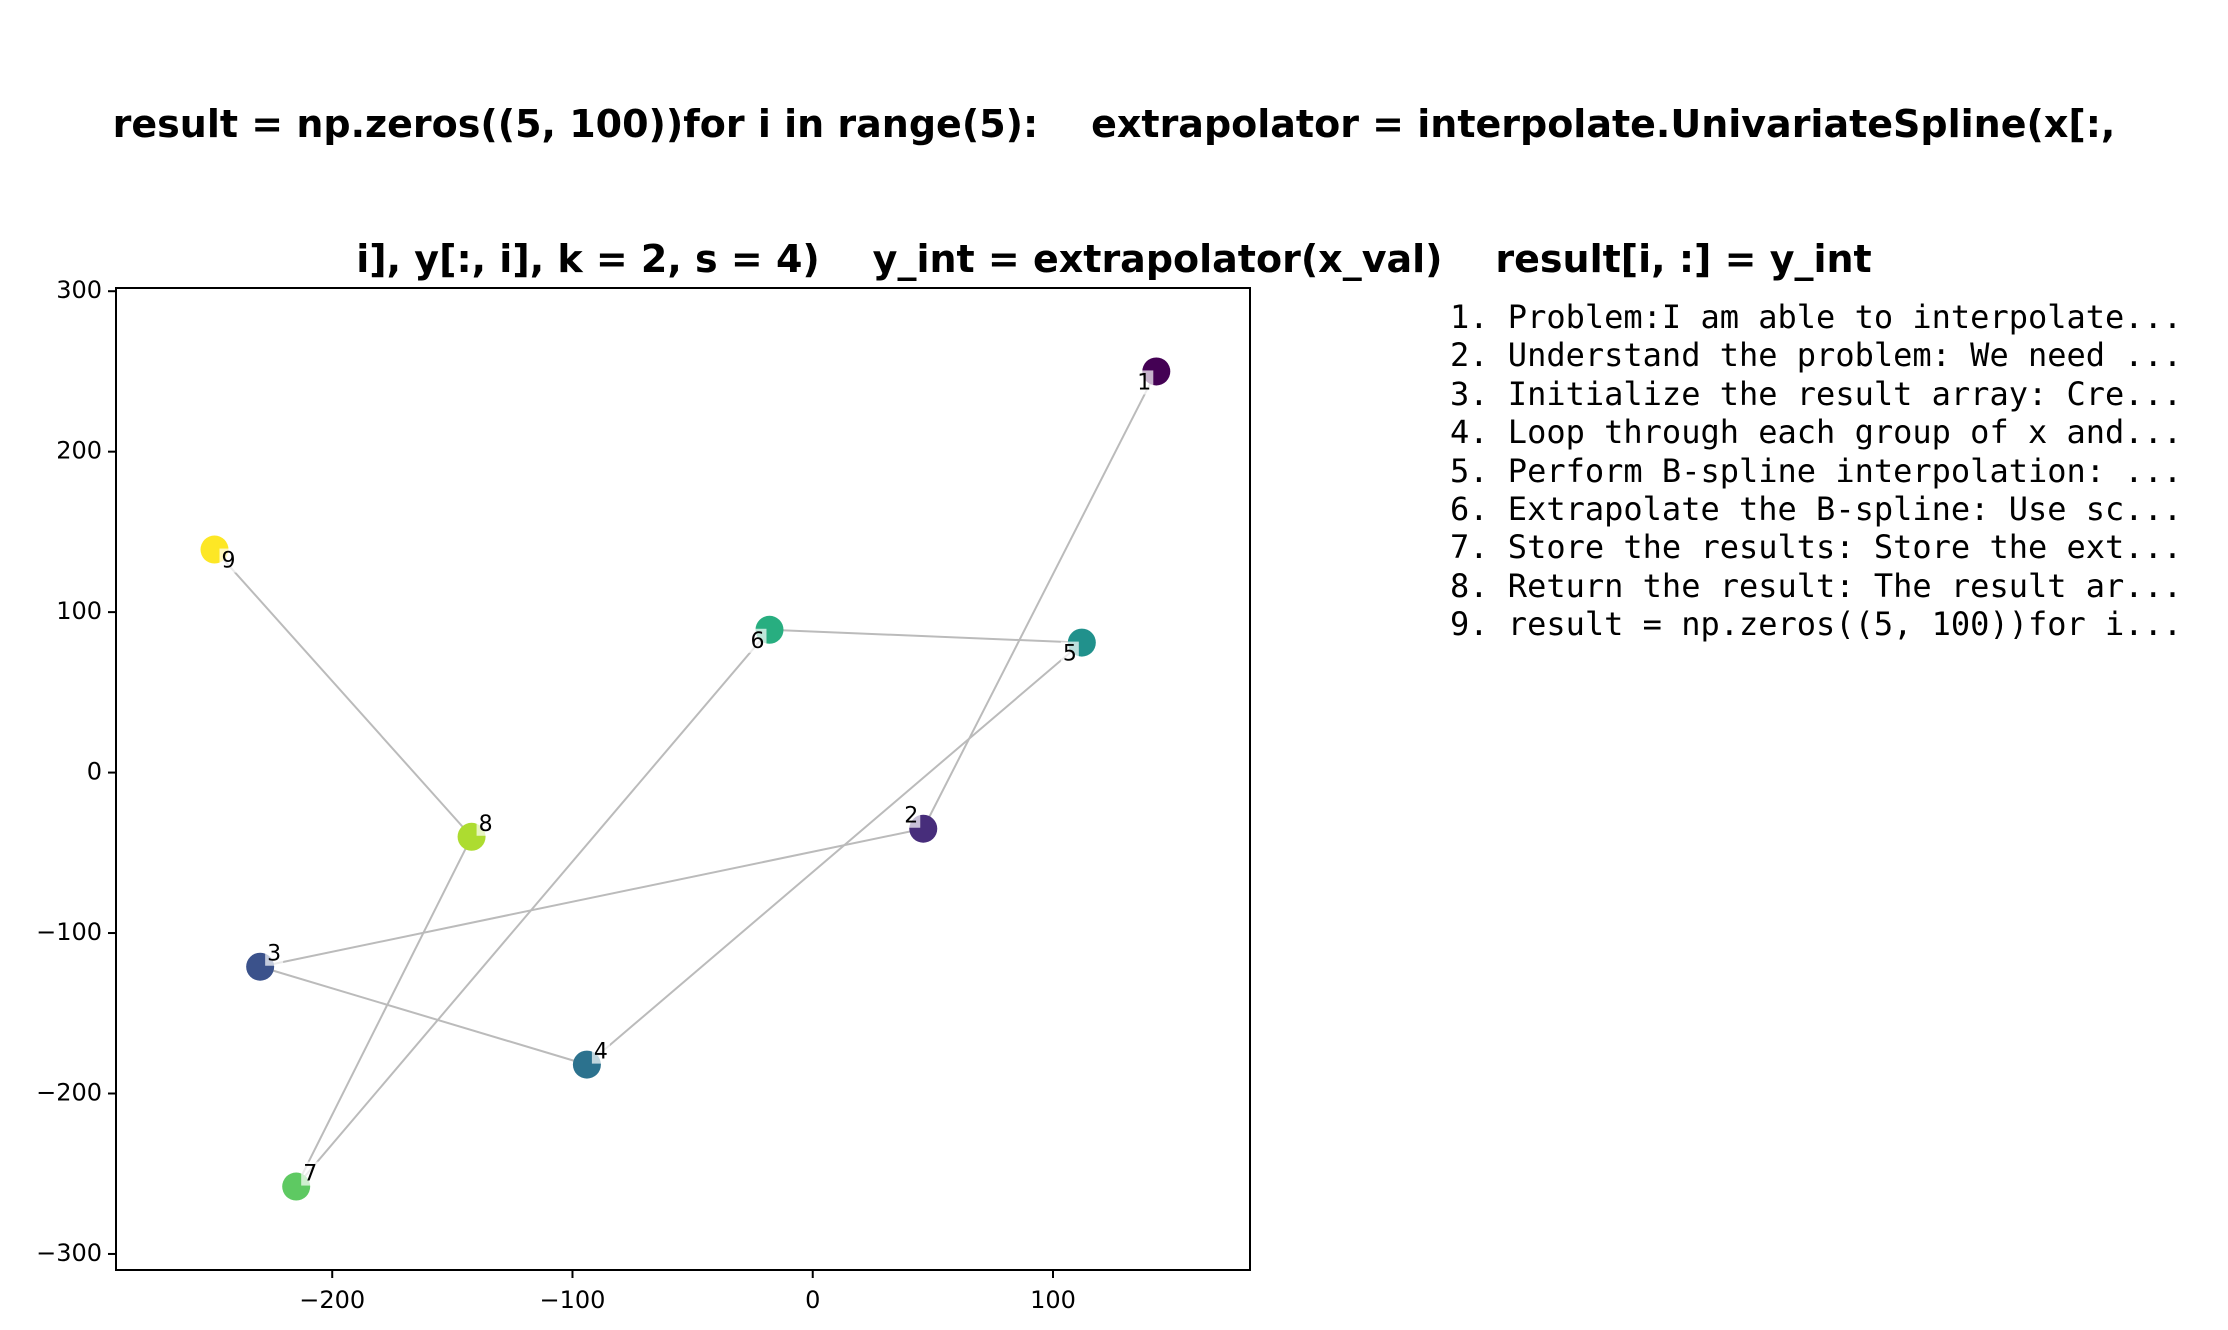 The image size is (2228, 1330). Describe the element at coordinates (332, 1300) in the screenshot. I see `x-tick-label-0: −200` at that location.